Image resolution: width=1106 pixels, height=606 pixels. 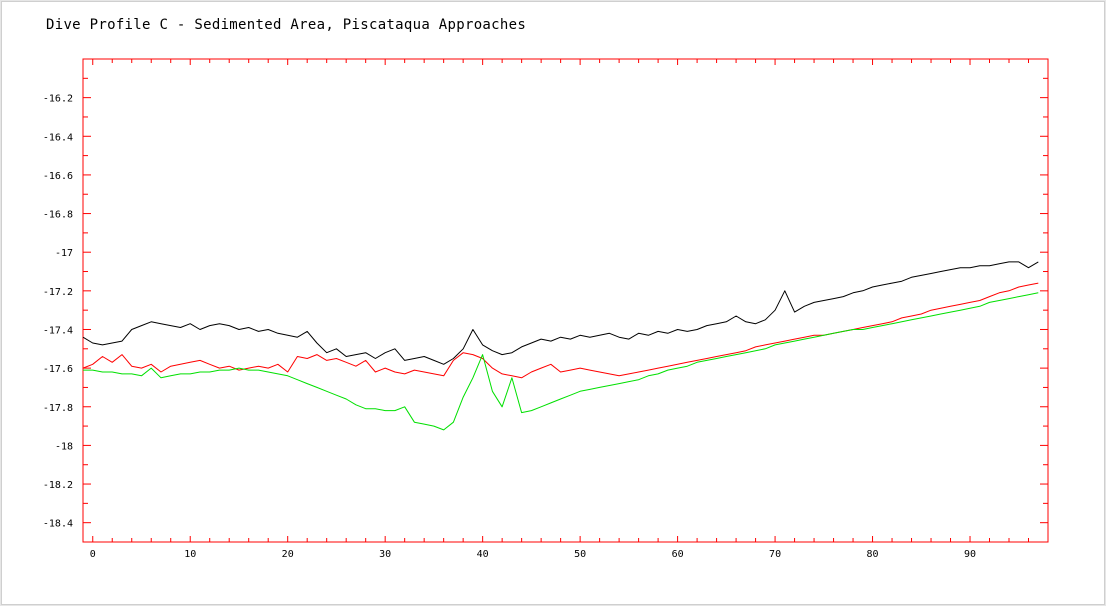 What do you see at coordinates (58, 215) in the screenshot?
I see `y-tick-label: -16.8` at bounding box center [58, 215].